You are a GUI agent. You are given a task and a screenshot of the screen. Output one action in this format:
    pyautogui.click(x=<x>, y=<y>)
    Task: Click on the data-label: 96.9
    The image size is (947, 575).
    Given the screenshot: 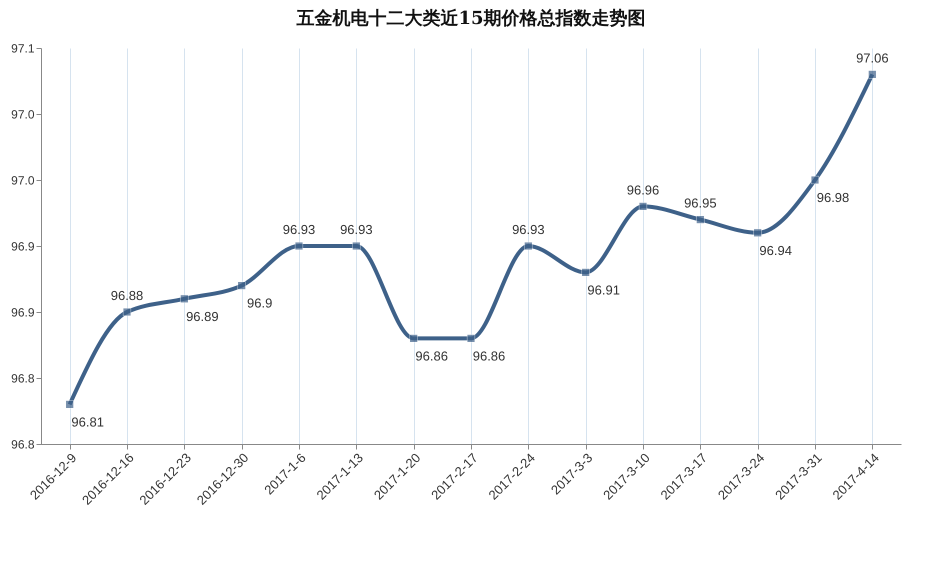 What is the action you would take?
    pyautogui.click(x=259, y=303)
    